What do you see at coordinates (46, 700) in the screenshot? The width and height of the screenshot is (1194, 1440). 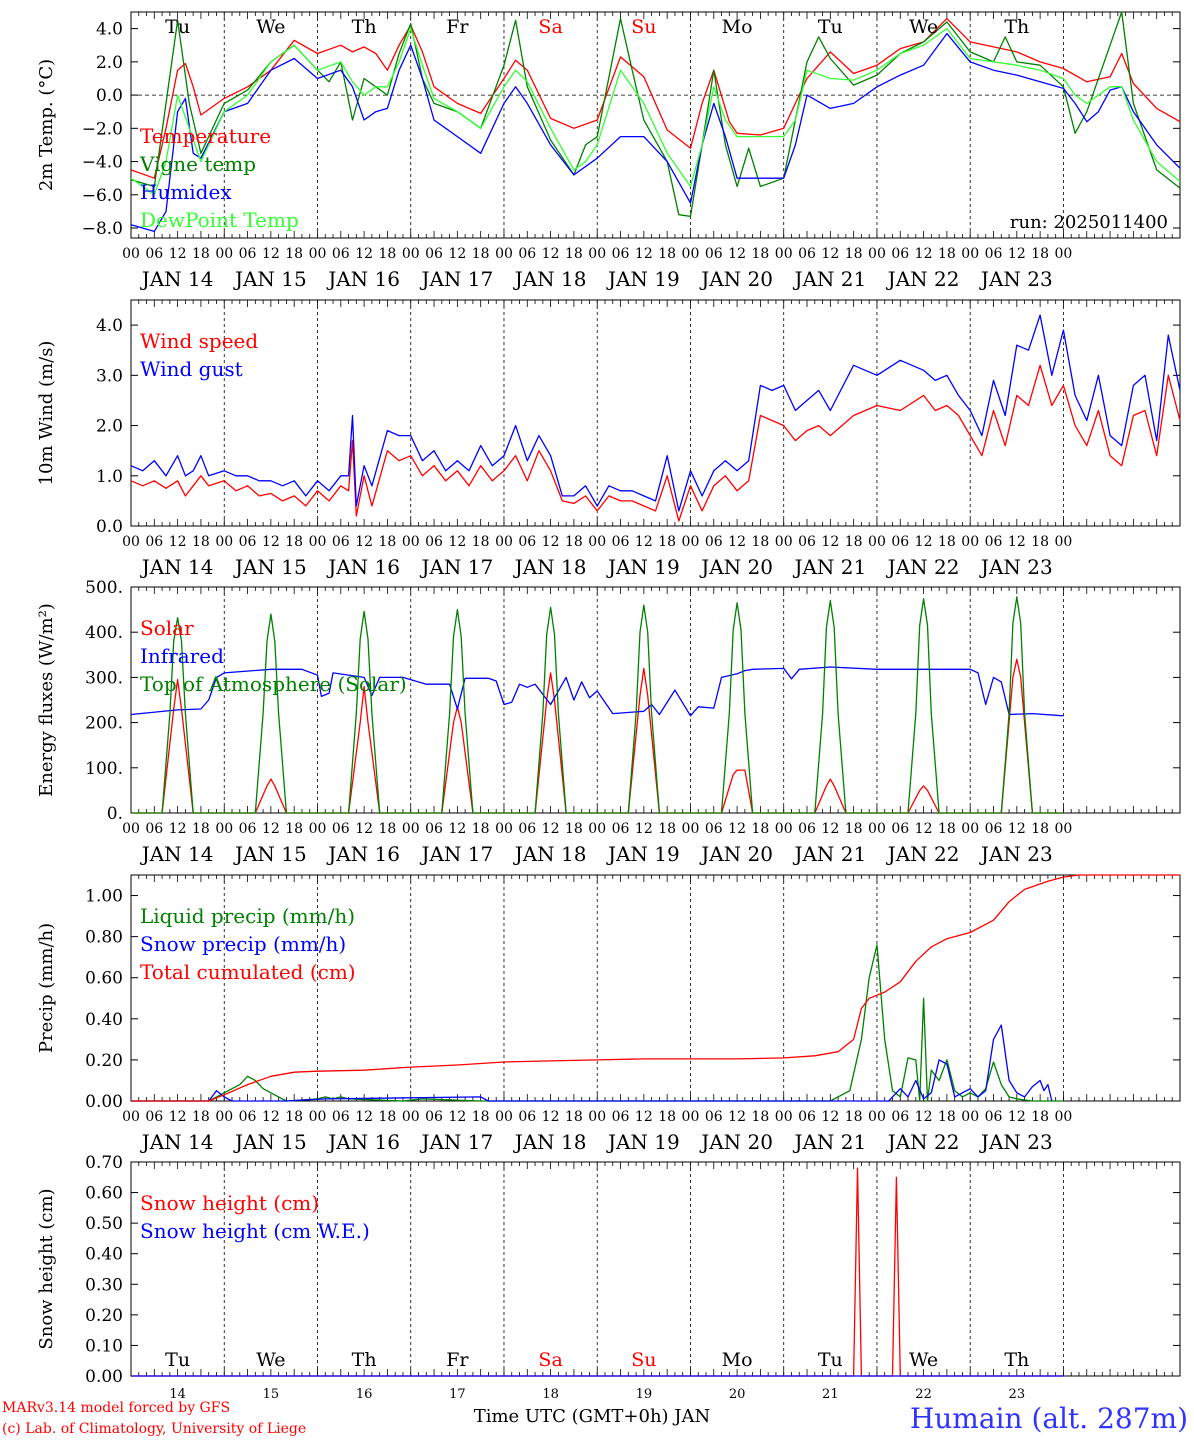 I see `y-axis-label: Energy fluxes (W/m²)` at bounding box center [46, 700].